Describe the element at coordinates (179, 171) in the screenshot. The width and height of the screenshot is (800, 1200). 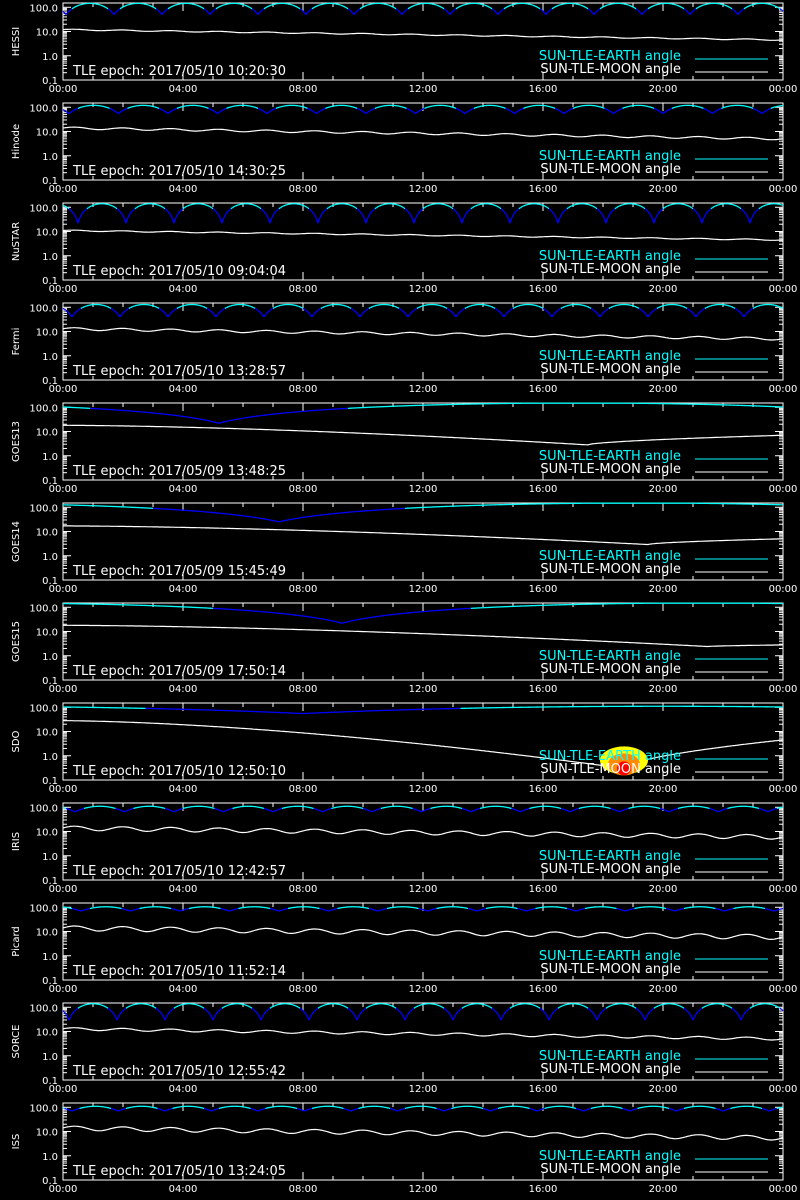
I see `tle-epoch-label: TLE epoch: 2017/05/10 14:30:25` at that location.